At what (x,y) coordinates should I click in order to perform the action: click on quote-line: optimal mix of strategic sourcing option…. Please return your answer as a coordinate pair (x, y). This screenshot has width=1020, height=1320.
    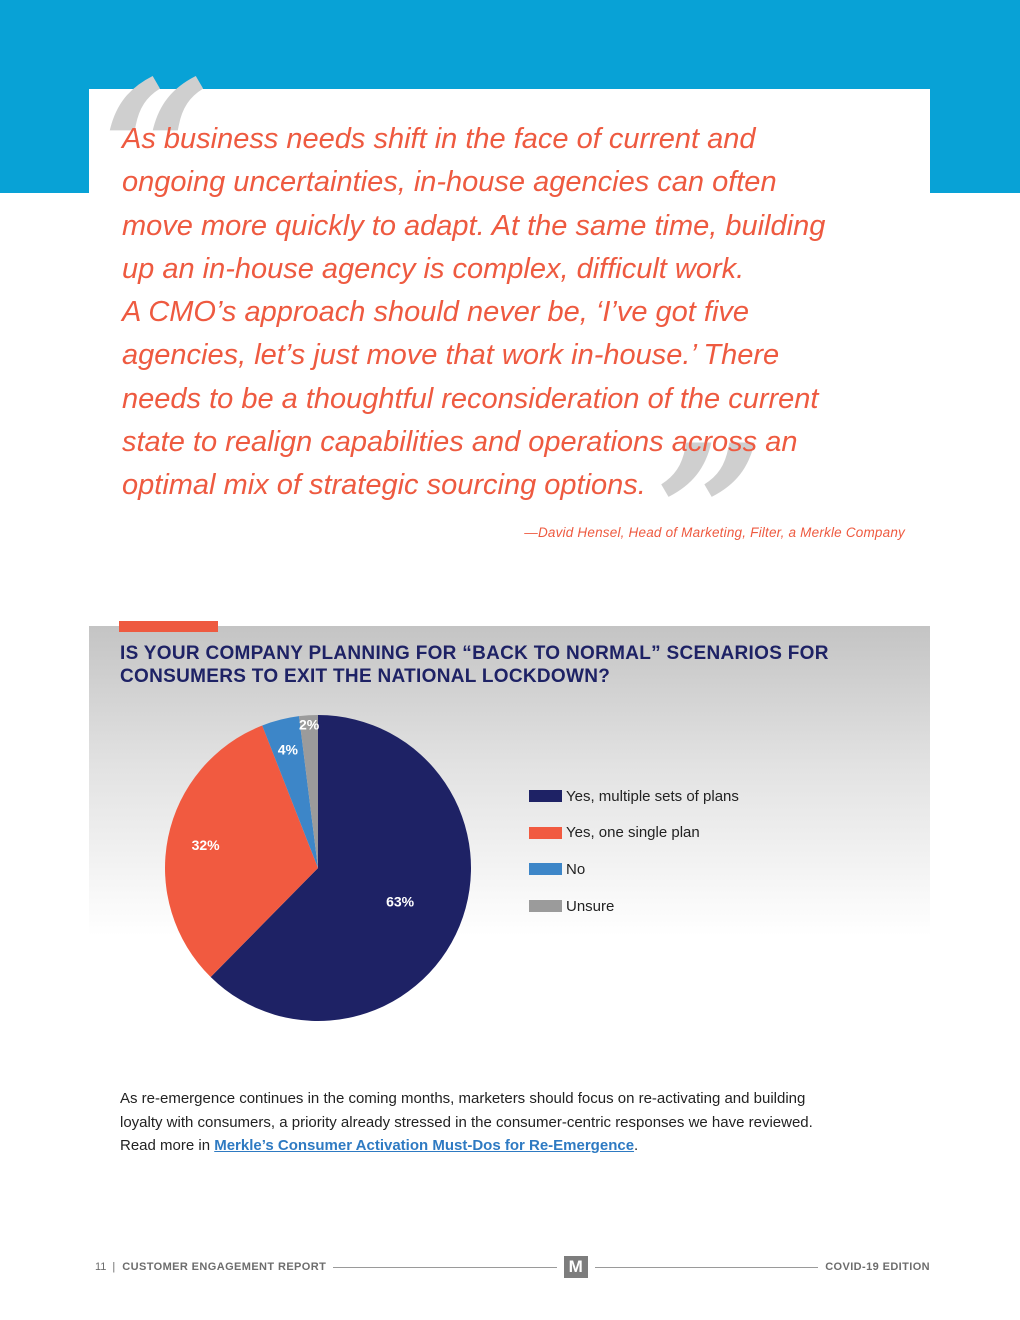
    Looking at the image, I should click on (384, 485).